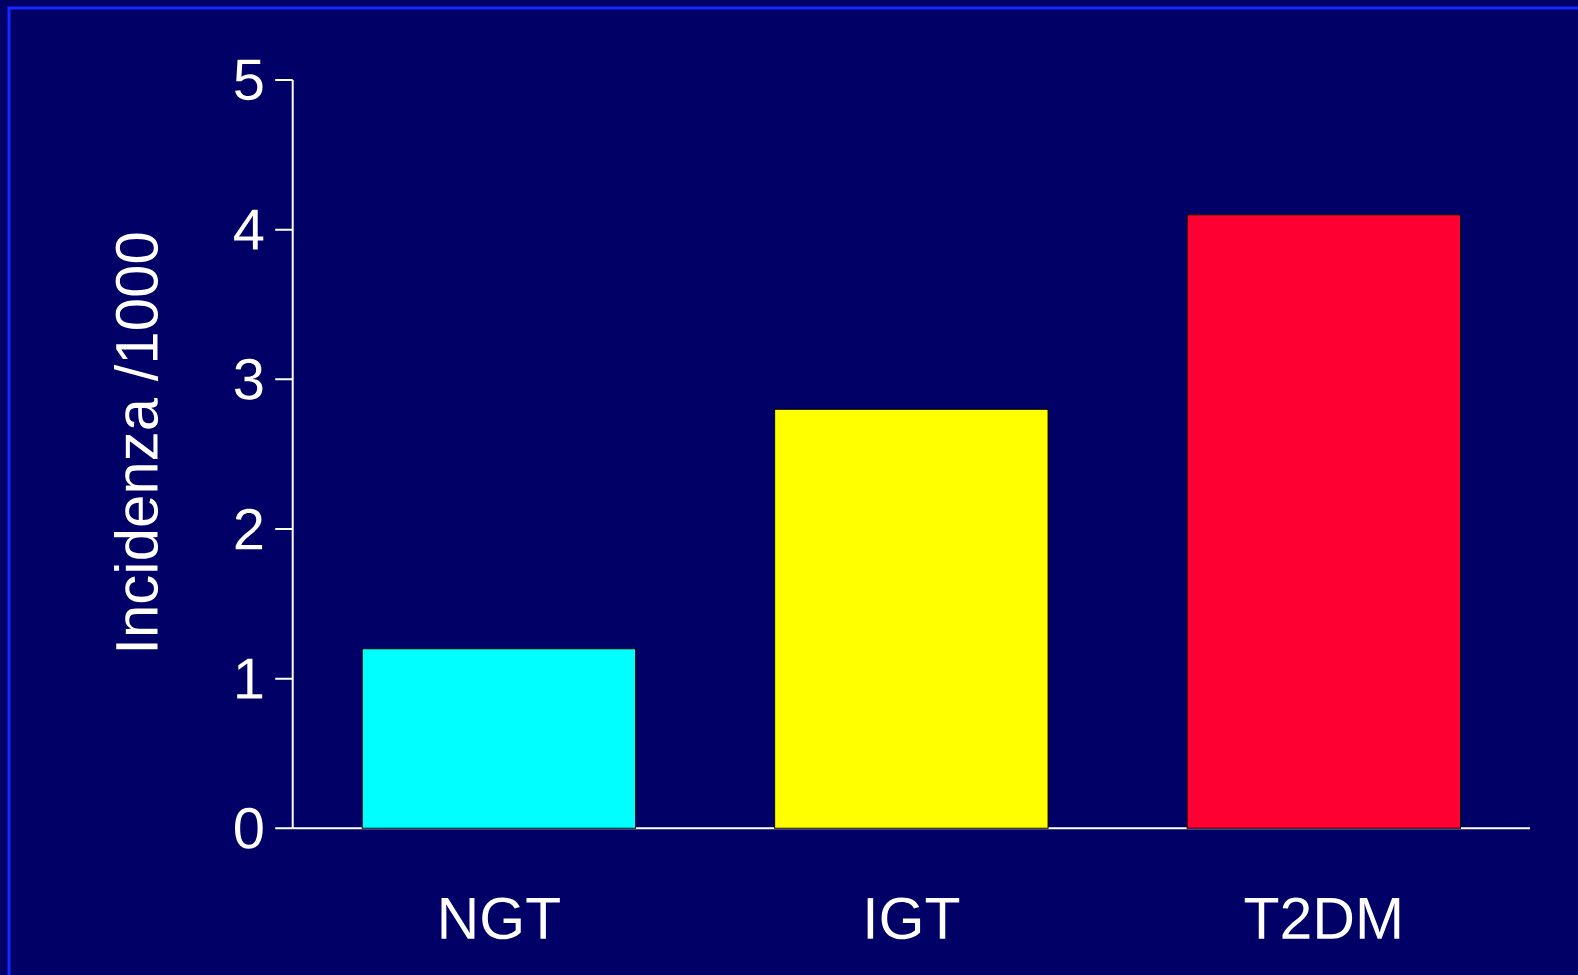 Image resolution: width=1578 pixels, height=975 pixels. I want to click on y-tick-label: 3, so click(248, 379).